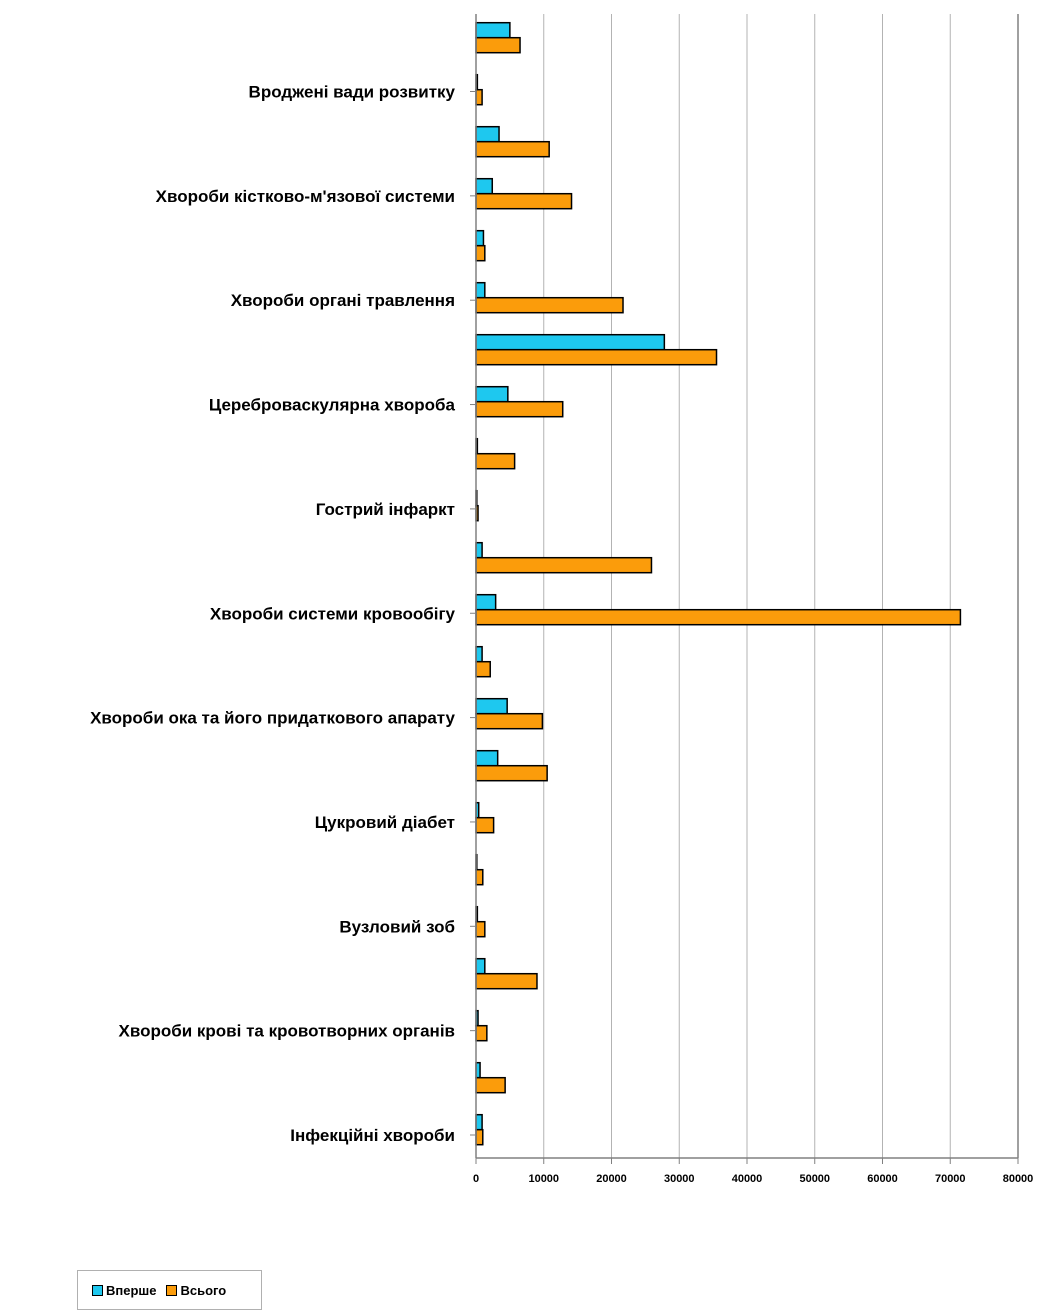 The width and height of the screenshot is (1039, 1311). I want to click on category-label: Вроджені вади розвитку, so click(352, 92).